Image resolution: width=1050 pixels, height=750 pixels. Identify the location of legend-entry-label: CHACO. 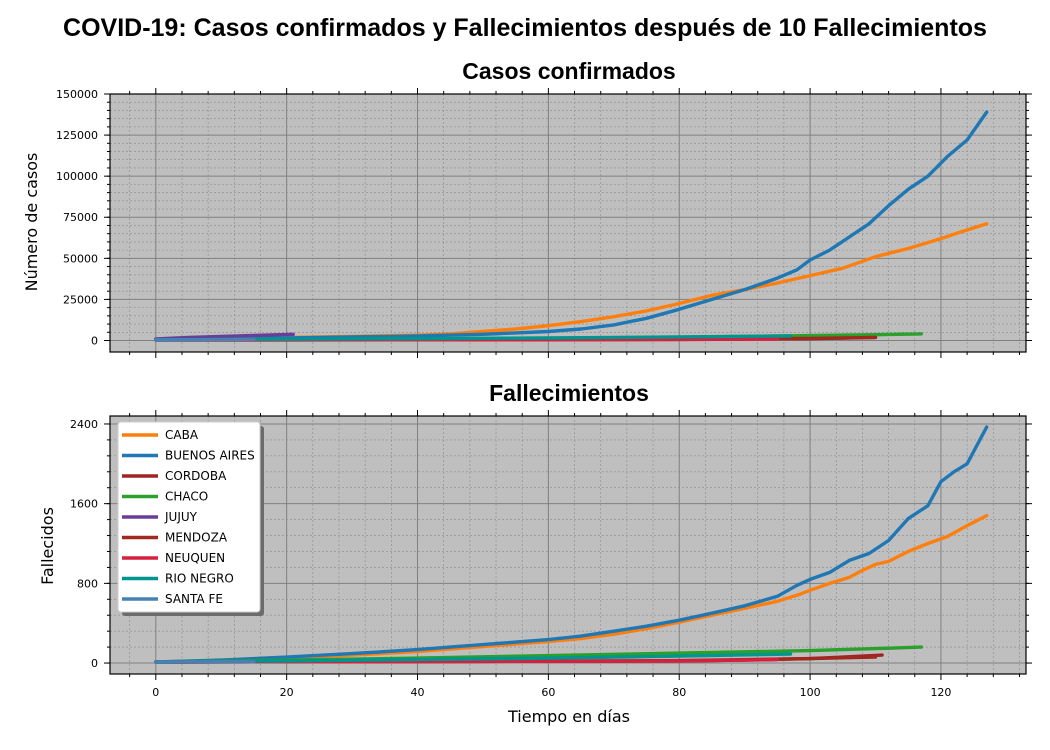
(186, 497).